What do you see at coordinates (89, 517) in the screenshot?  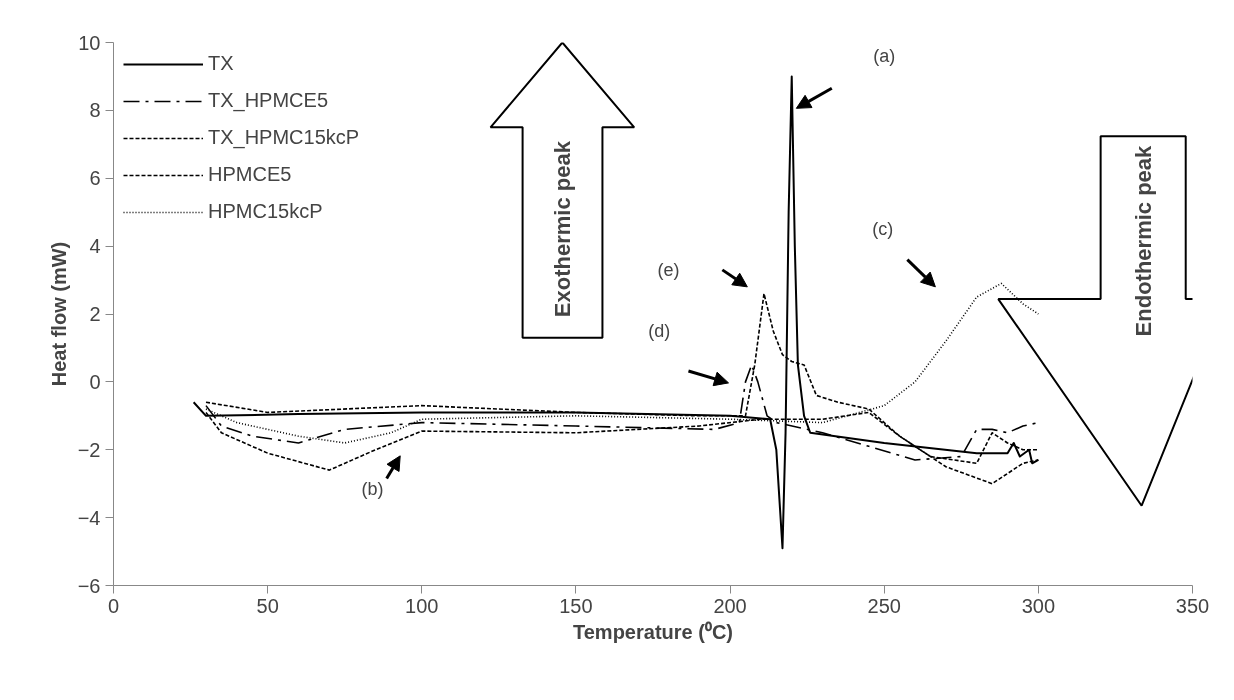 I see `y-tick-label: −4` at bounding box center [89, 517].